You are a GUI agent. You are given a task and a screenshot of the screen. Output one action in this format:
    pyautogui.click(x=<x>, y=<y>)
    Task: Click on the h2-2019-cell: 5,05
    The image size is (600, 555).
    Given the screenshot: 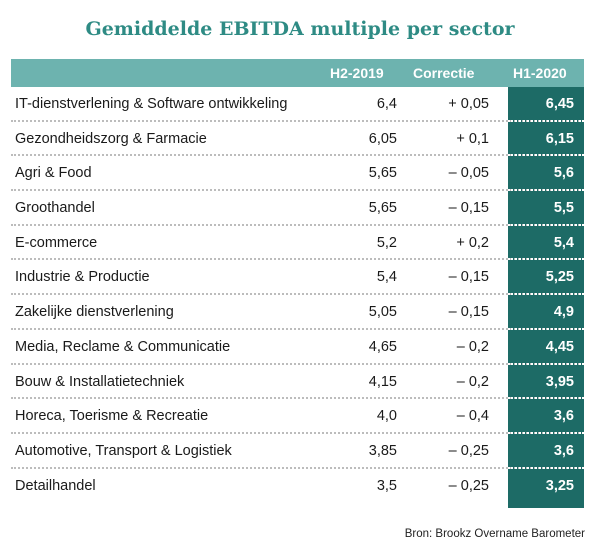 What is the action you would take?
    pyautogui.click(x=382, y=312)
    